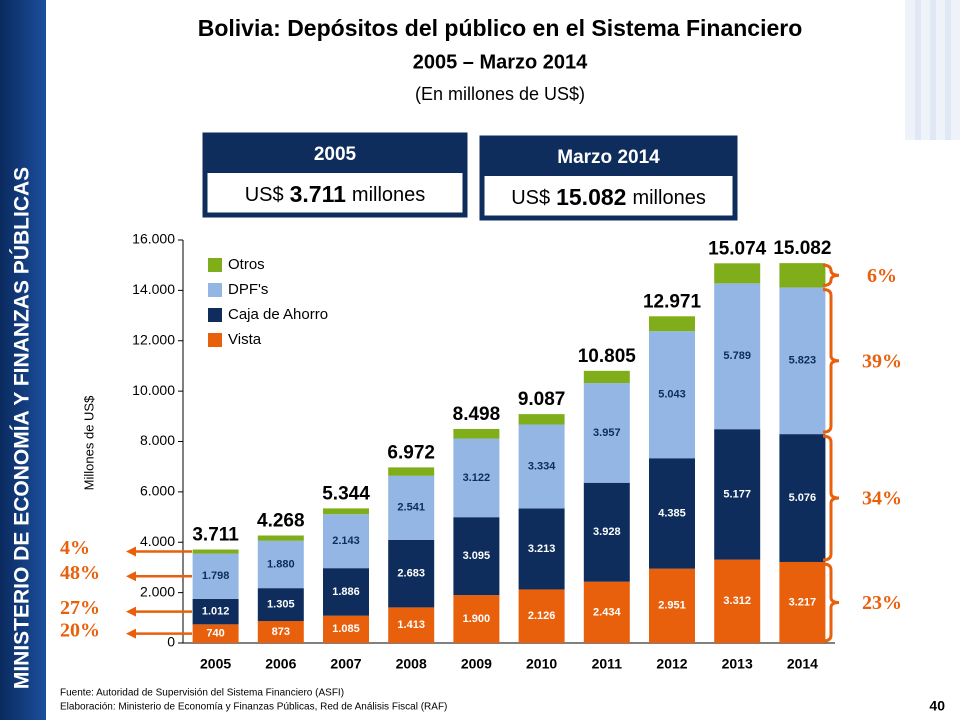 Image resolution: width=960 pixels, height=720 pixels. What do you see at coordinates (530, 198) in the screenshot?
I see `amount-prefix: US$` at bounding box center [530, 198].